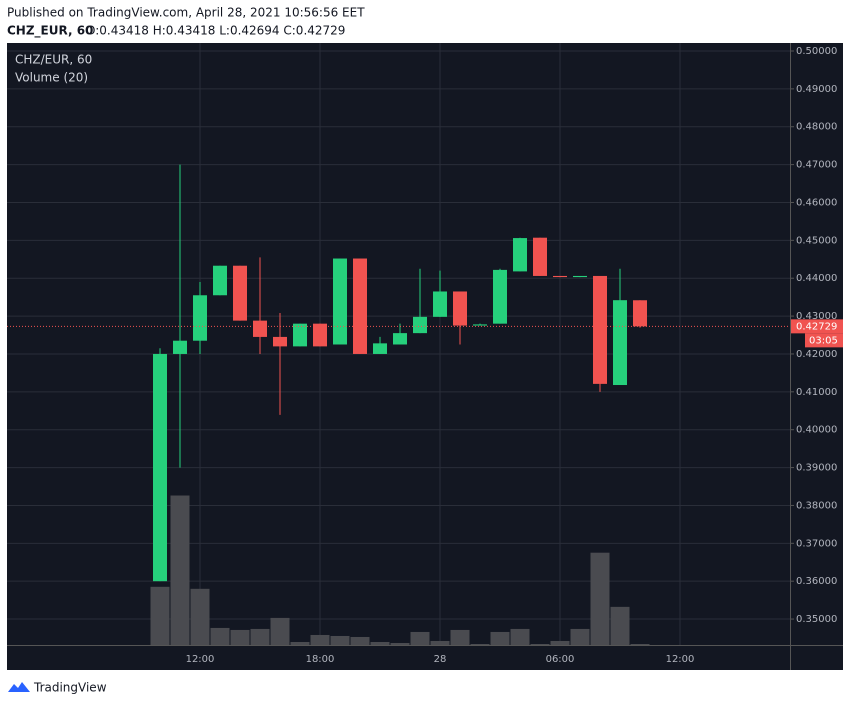 This screenshot has width=850, height=710. I want to click on y-tick-label: 0.42000, so click(816, 354).